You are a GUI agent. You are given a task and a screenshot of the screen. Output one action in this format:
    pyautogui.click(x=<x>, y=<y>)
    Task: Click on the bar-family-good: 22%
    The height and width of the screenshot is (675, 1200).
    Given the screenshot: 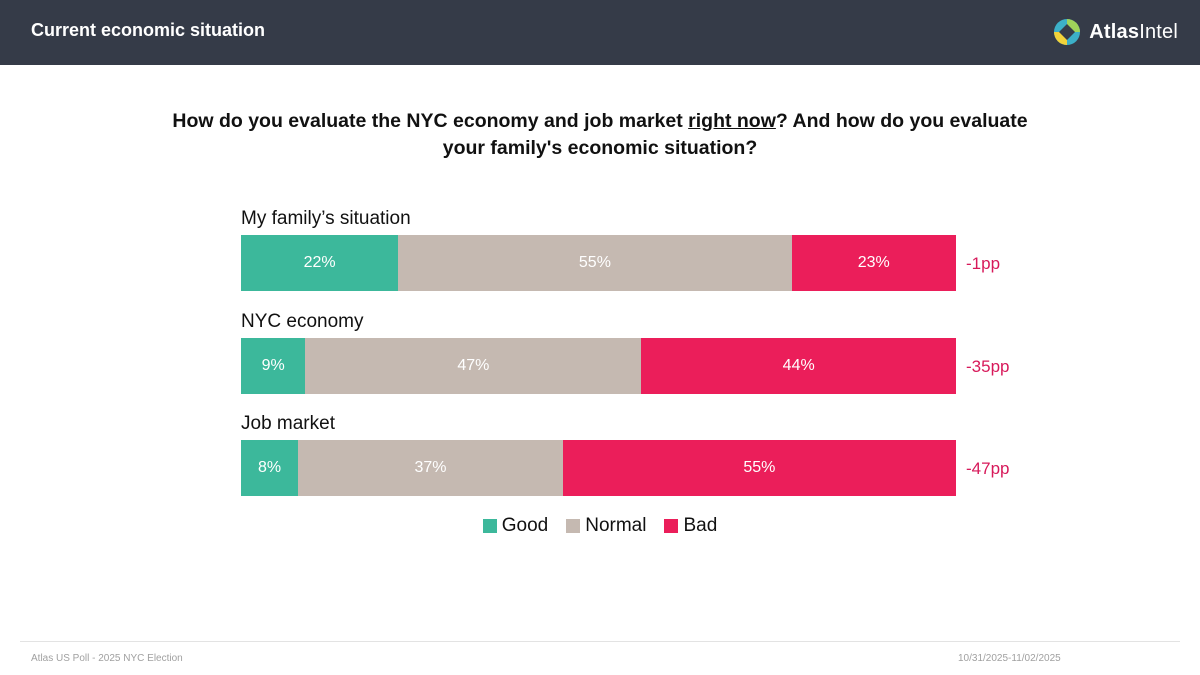 What is the action you would take?
    pyautogui.click(x=320, y=263)
    